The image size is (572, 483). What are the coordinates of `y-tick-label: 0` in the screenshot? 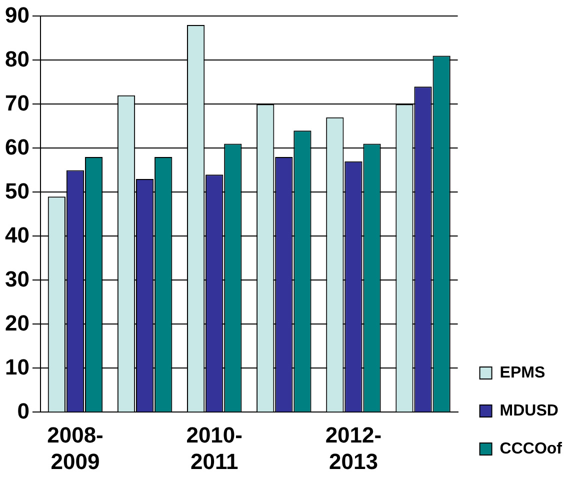 It's located at (23, 411).